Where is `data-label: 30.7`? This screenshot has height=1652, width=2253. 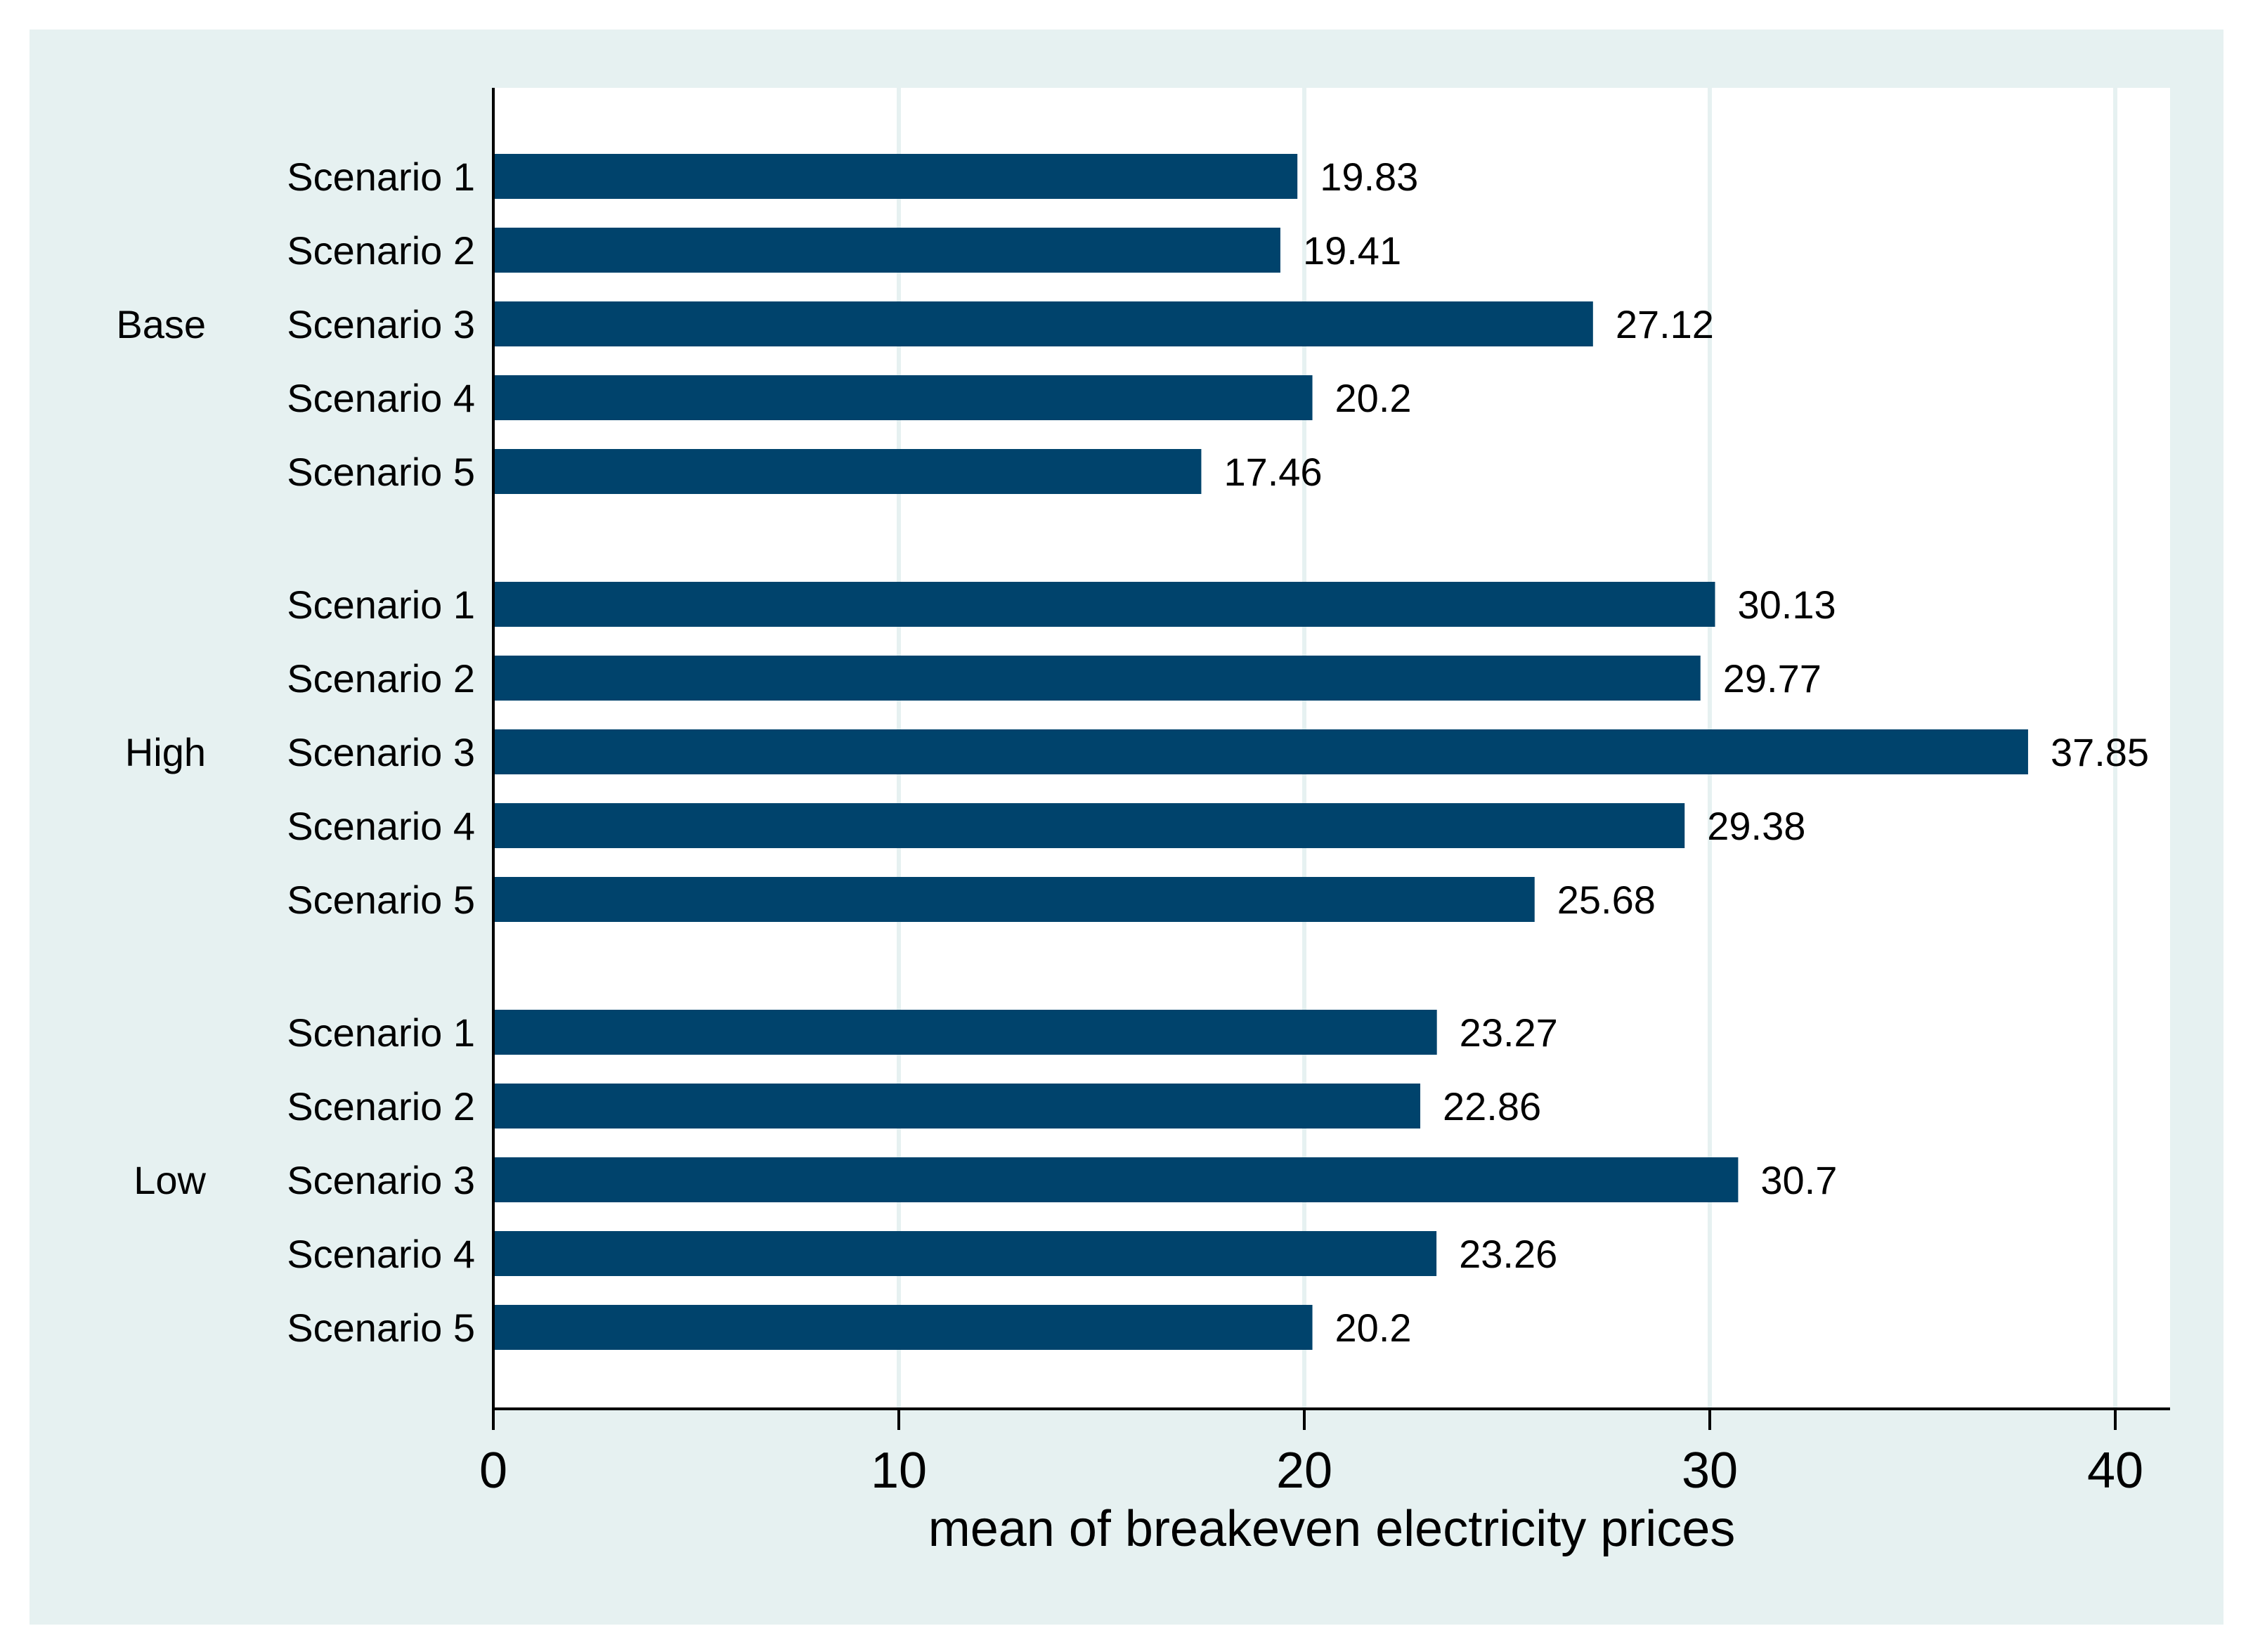
data-label: 30.7 is located at coordinates (1799, 1180).